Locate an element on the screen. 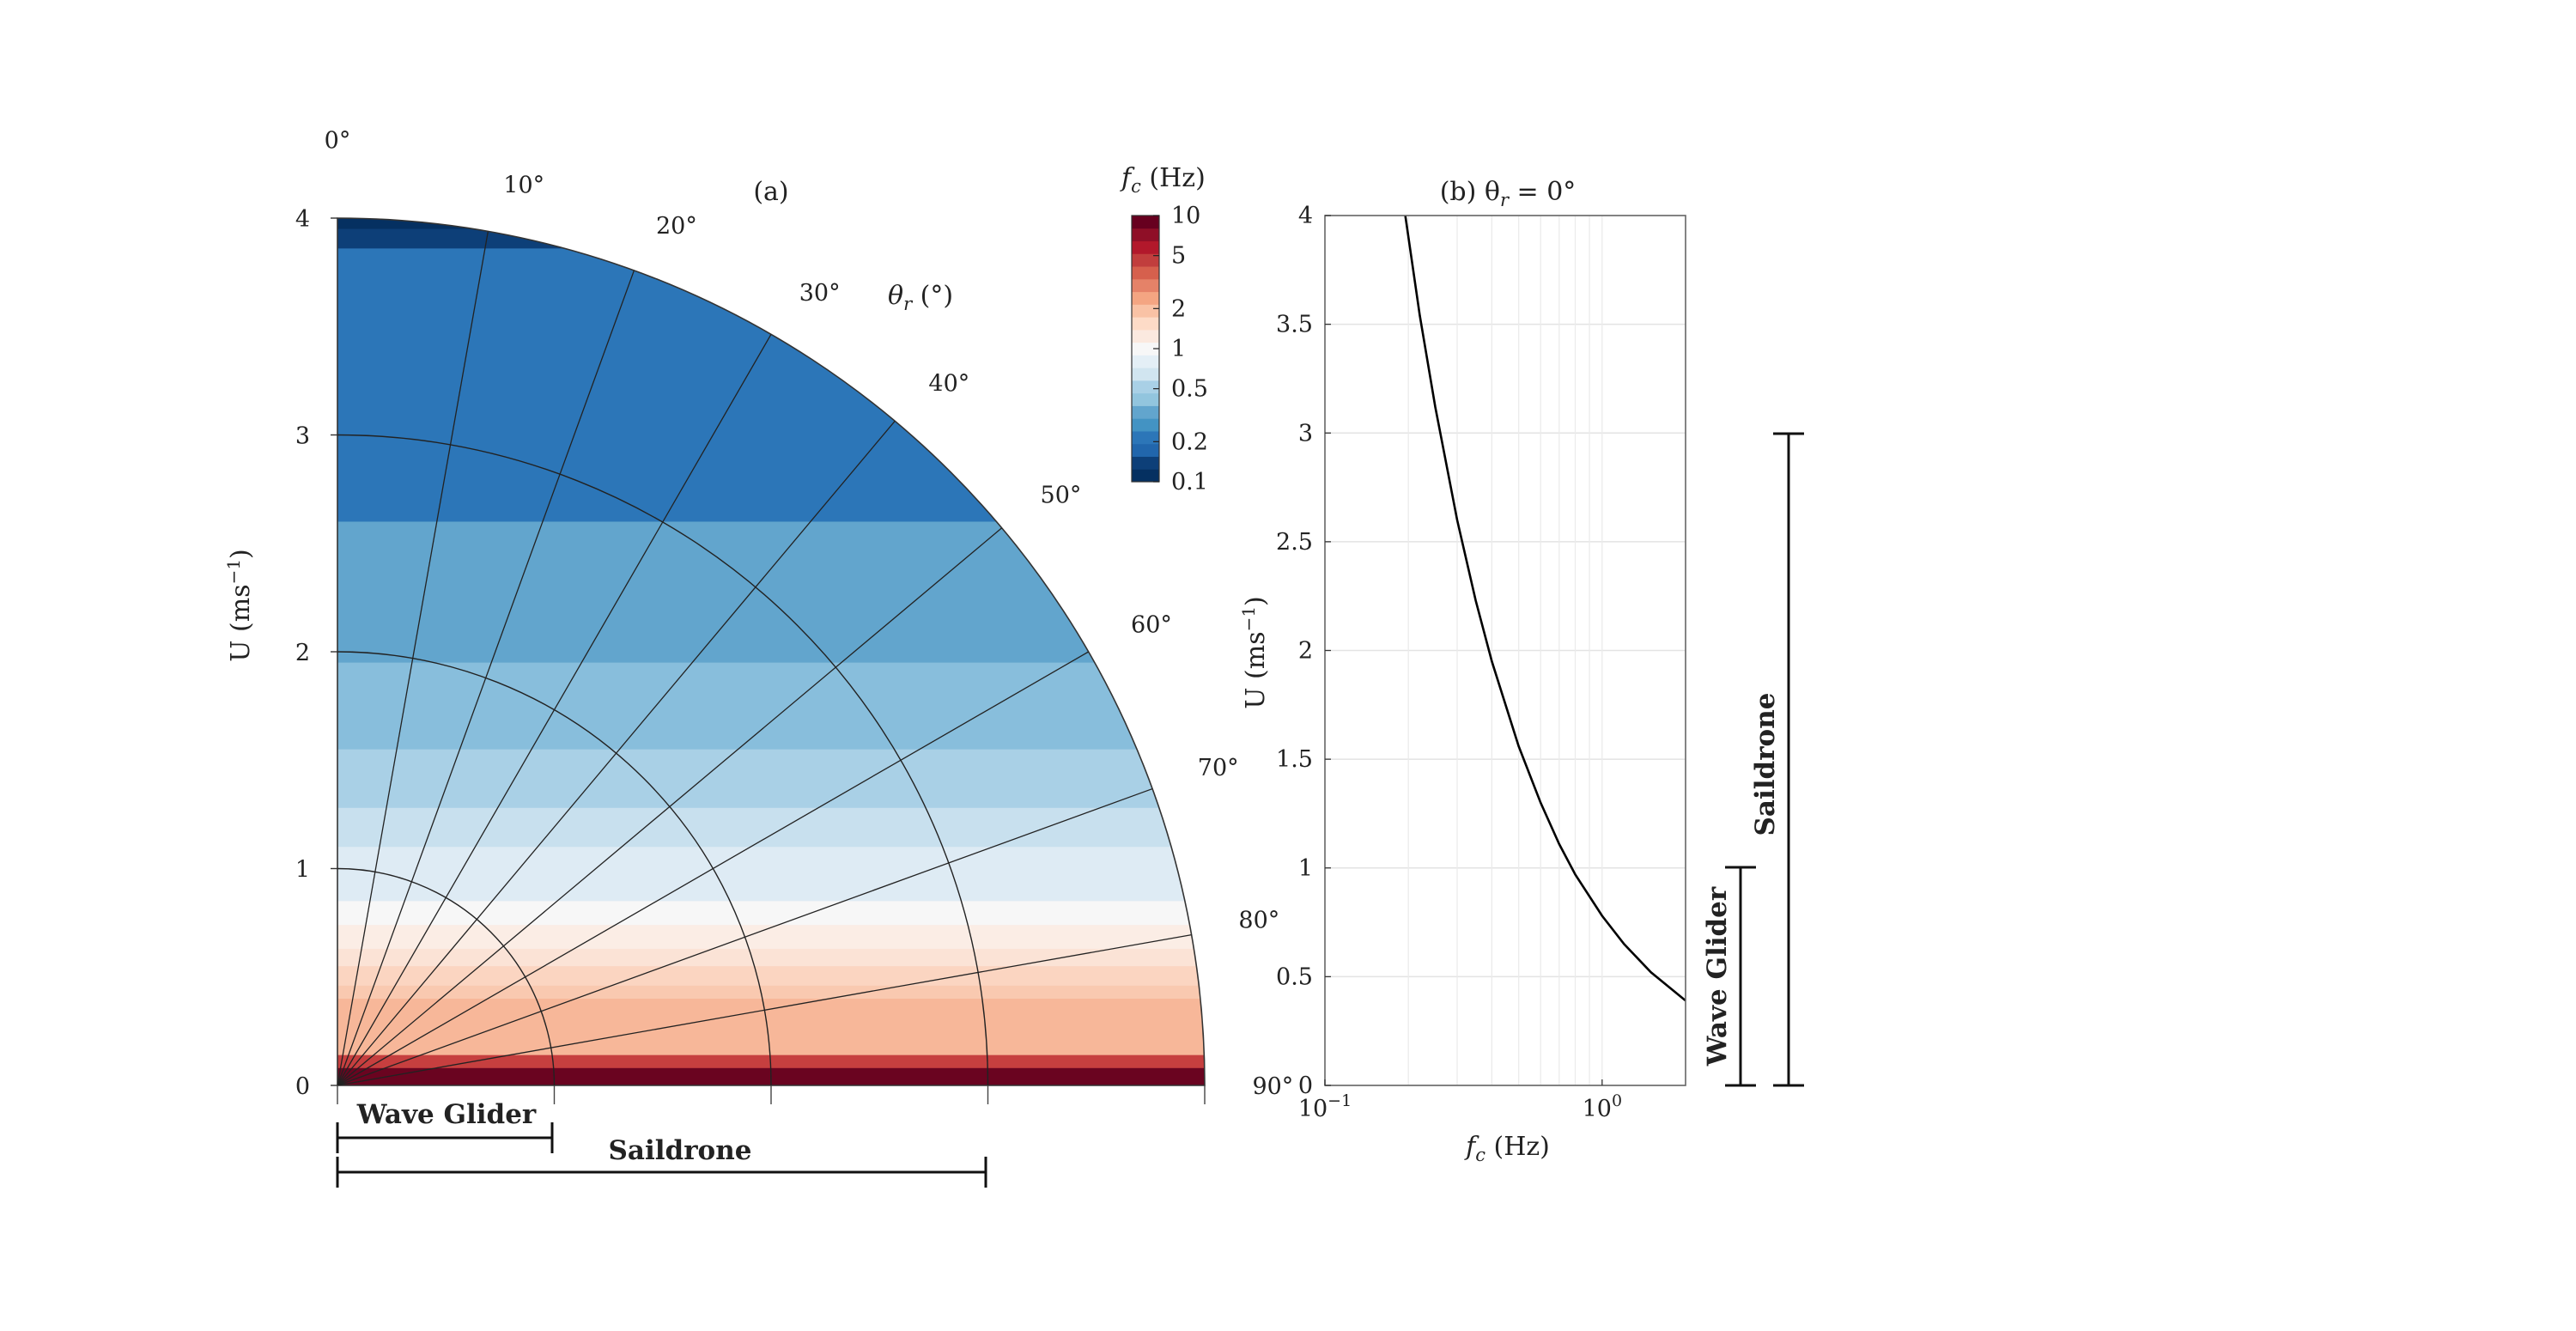 The height and width of the screenshot is (1331, 2576). x-axis-label: fc (Hz) is located at coordinates (1507, 1148).